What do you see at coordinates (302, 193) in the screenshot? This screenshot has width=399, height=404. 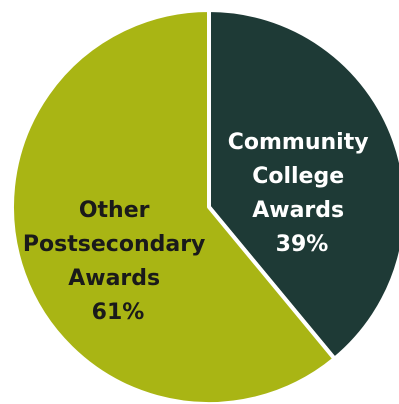 I see `slice-label-community-college: Community College Awards 39%` at bounding box center [302, 193].